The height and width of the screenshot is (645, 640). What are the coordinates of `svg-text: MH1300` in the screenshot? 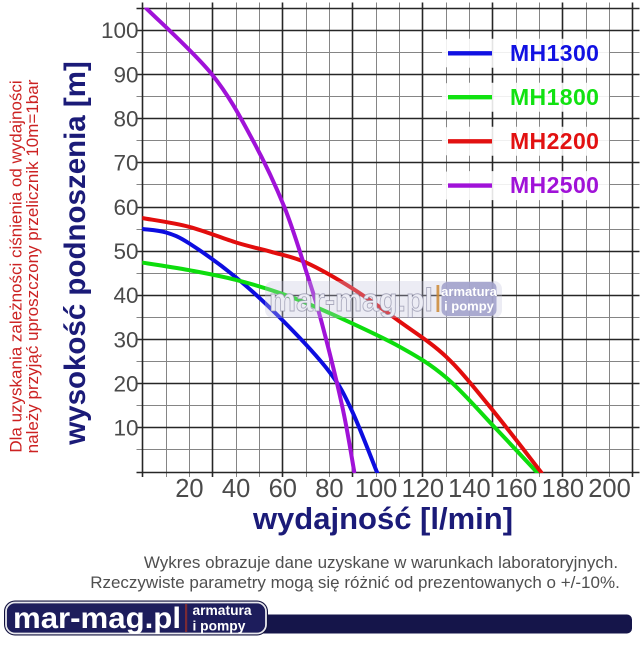 It's located at (554, 53).